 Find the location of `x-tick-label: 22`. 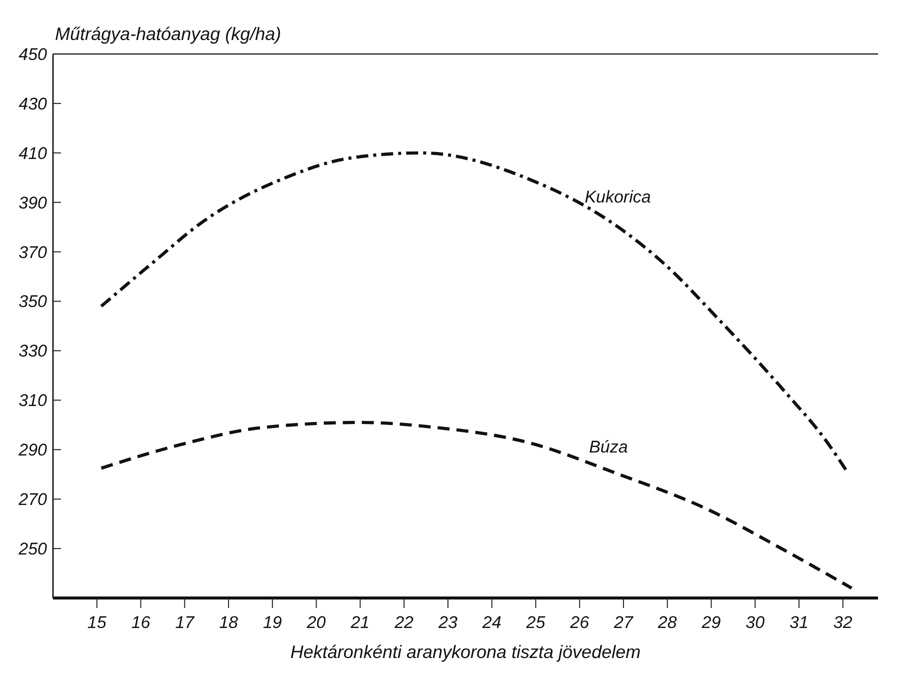

x-tick-label: 22 is located at coordinates (404, 622).